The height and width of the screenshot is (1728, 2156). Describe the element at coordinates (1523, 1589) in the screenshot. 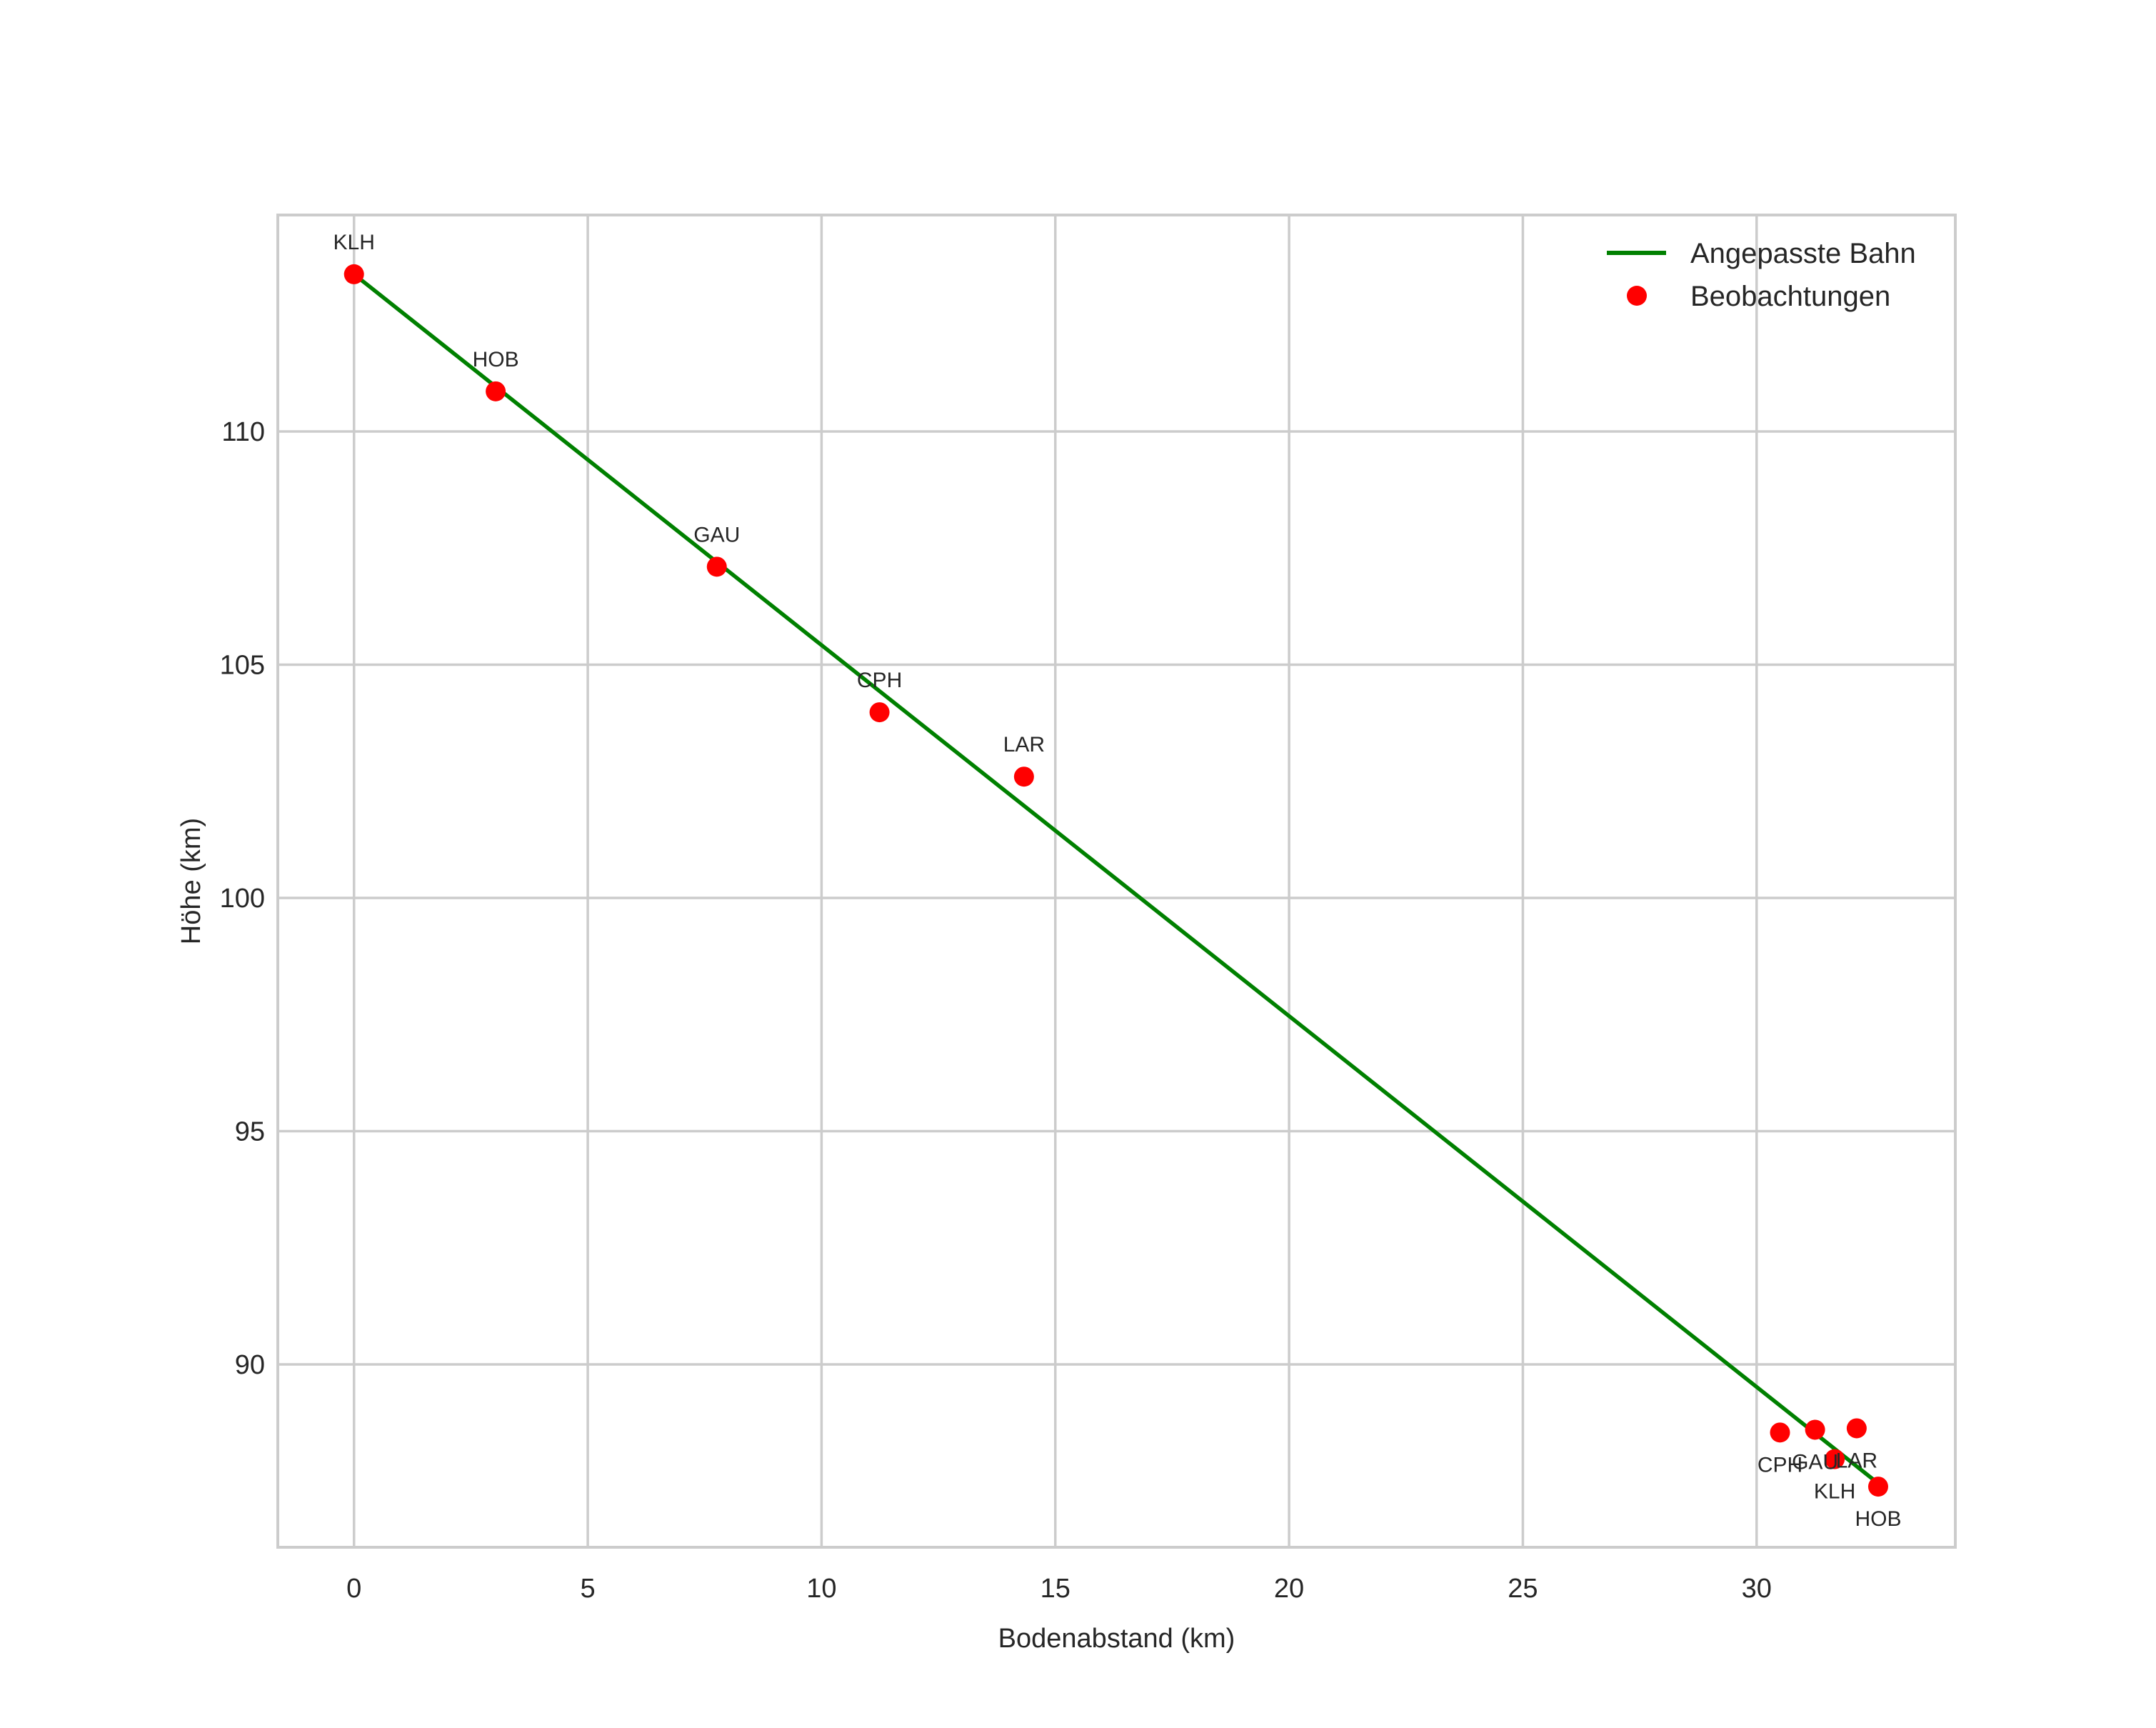

I see `x-tick-label: 25` at that location.